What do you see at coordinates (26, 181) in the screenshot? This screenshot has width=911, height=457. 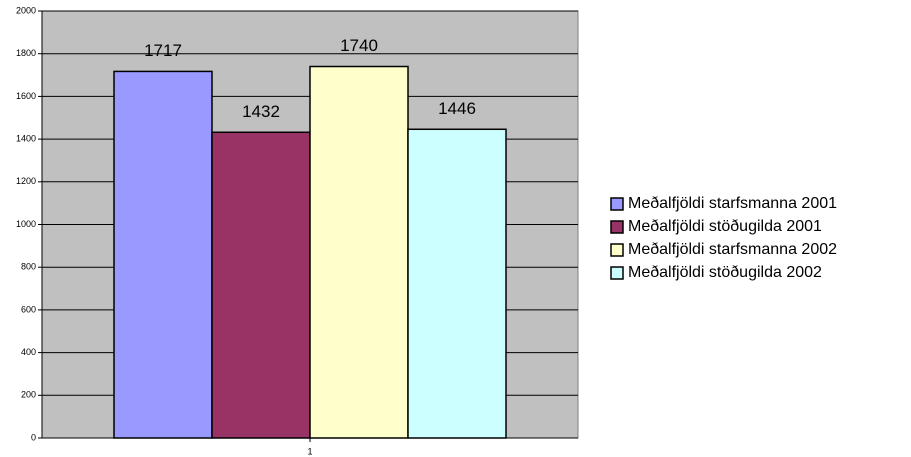 I see `y-tick-label: 1200` at bounding box center [26, 181].